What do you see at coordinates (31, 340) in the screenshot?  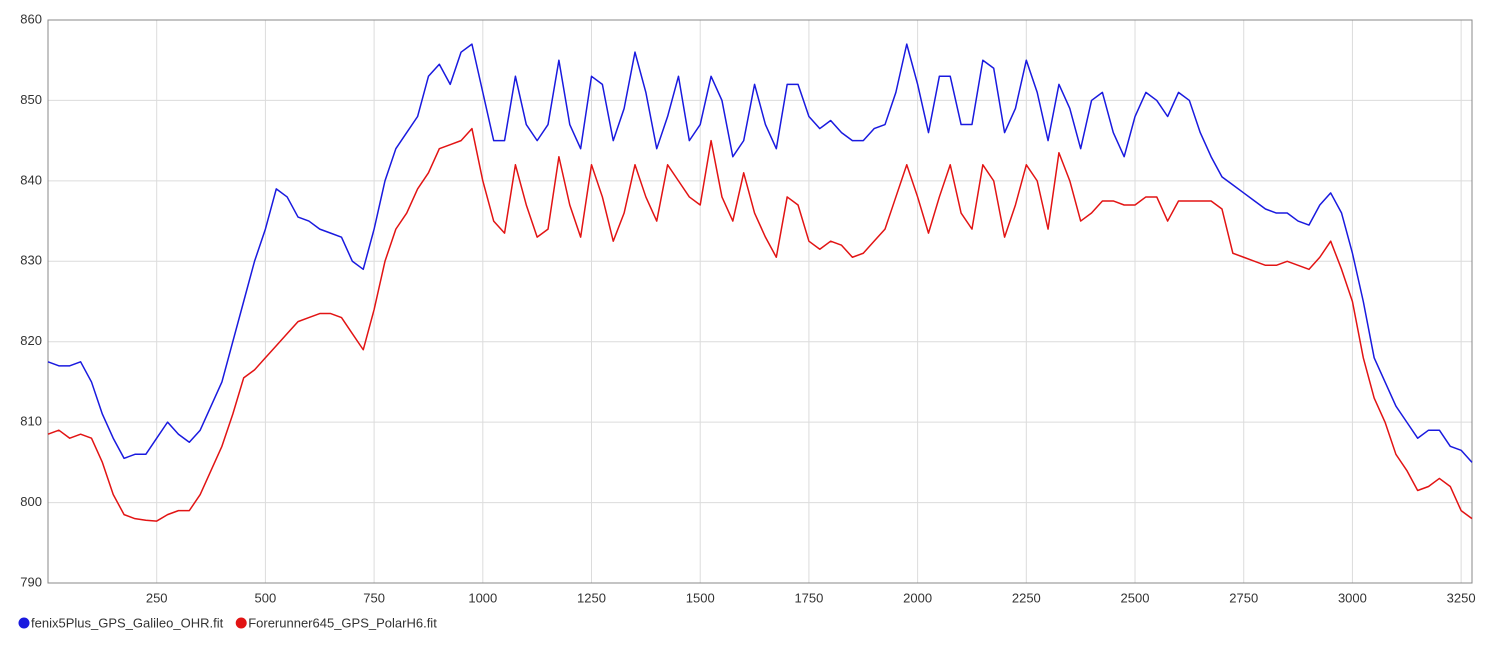 I see `y-tick-label: 820` at bounding box center [31, 340].